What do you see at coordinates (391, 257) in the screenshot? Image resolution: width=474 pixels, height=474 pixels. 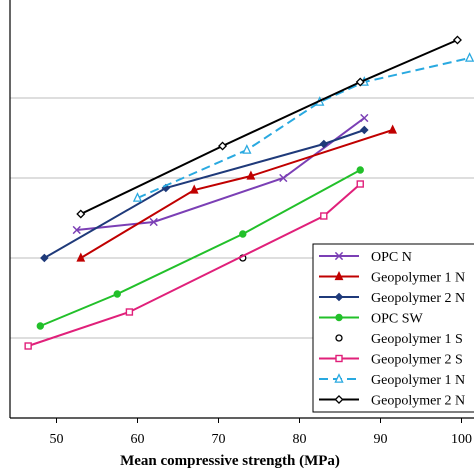 I see `legend-label: OPC N` at bounding box center [391, 257].